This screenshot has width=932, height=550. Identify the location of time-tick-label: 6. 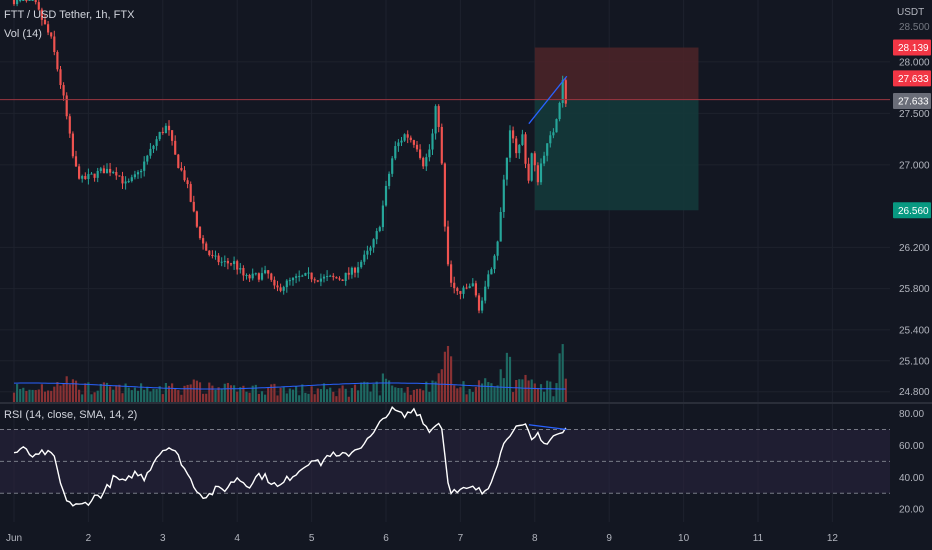
(386, 538).